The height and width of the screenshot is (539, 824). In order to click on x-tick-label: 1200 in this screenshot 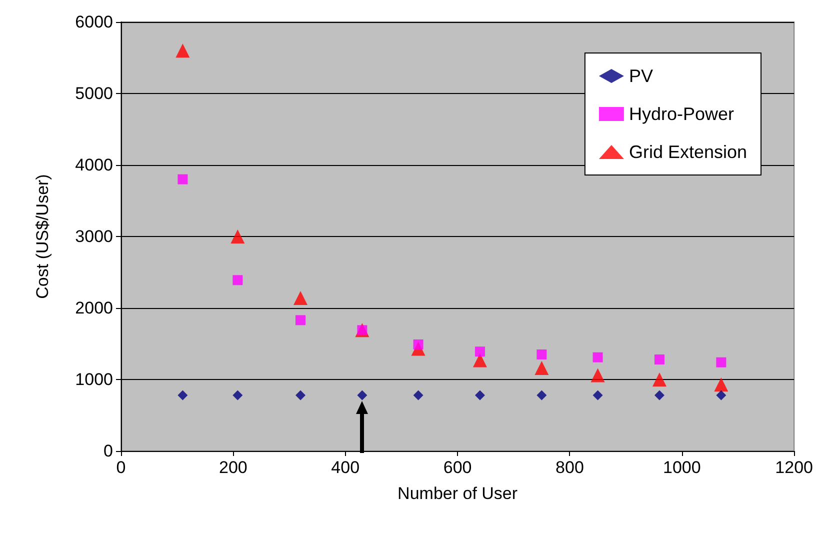, I will do `click(794, 467)`.